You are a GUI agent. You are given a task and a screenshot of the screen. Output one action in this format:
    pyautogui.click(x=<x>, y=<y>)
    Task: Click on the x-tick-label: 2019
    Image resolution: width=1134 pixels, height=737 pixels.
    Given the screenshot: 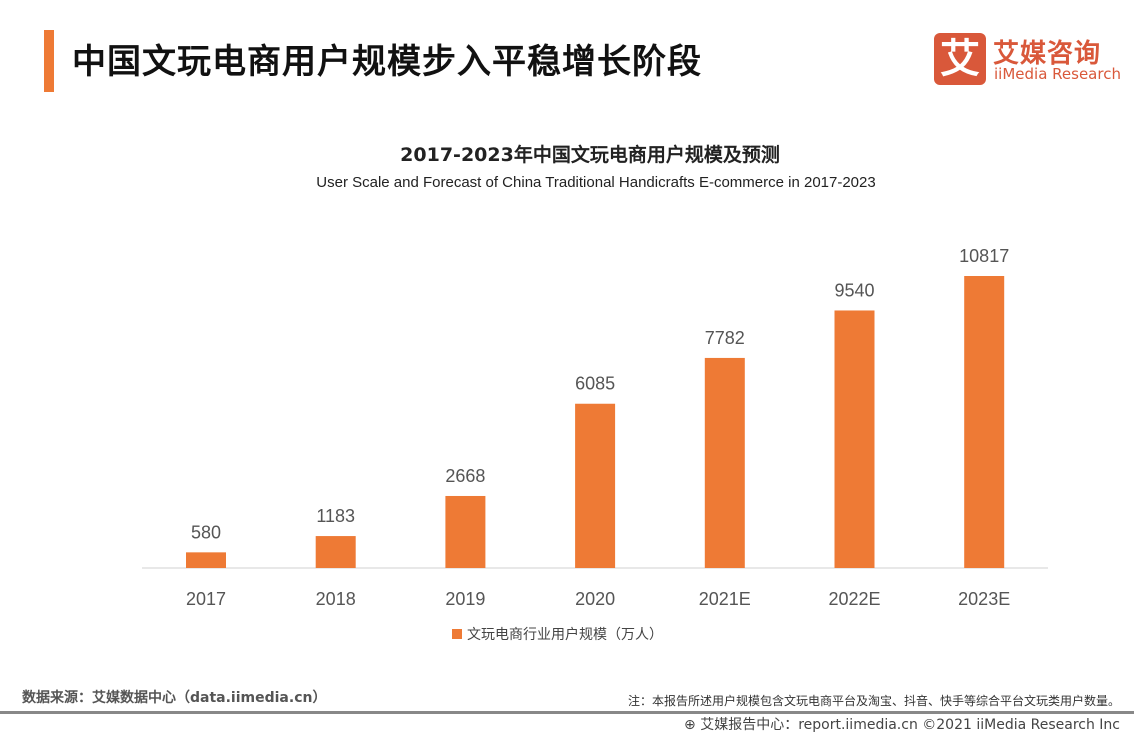 What is the action you would take?
    pyautogui.click(x=465, y=599)
    